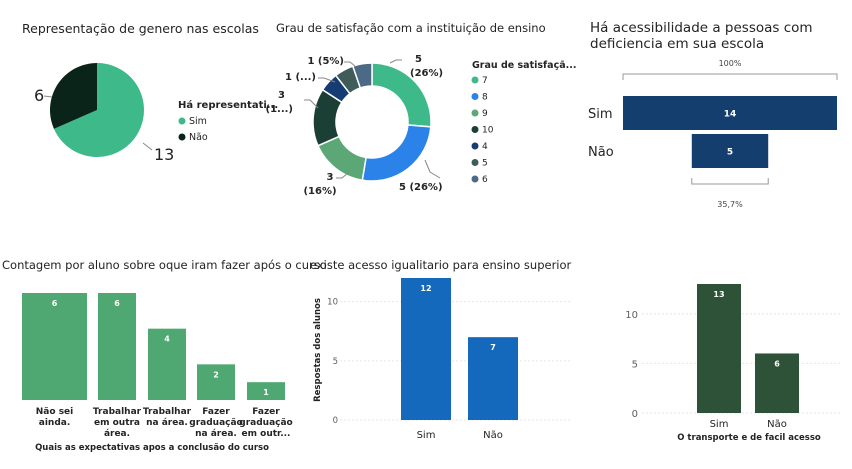  I want to click on donut-label-10: (1...), so click(280, 109).